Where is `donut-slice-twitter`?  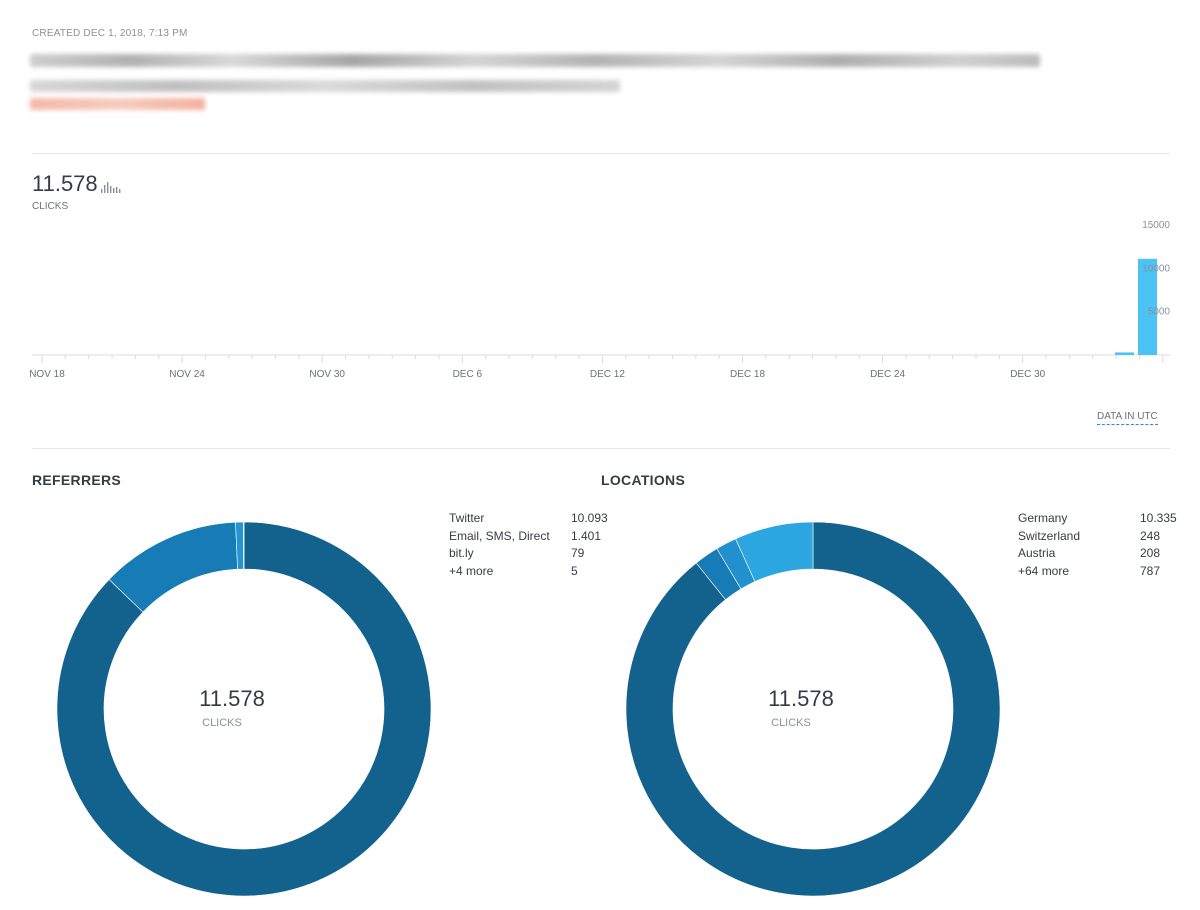 donut-slice-twitter is located at coordinates (244, 709).